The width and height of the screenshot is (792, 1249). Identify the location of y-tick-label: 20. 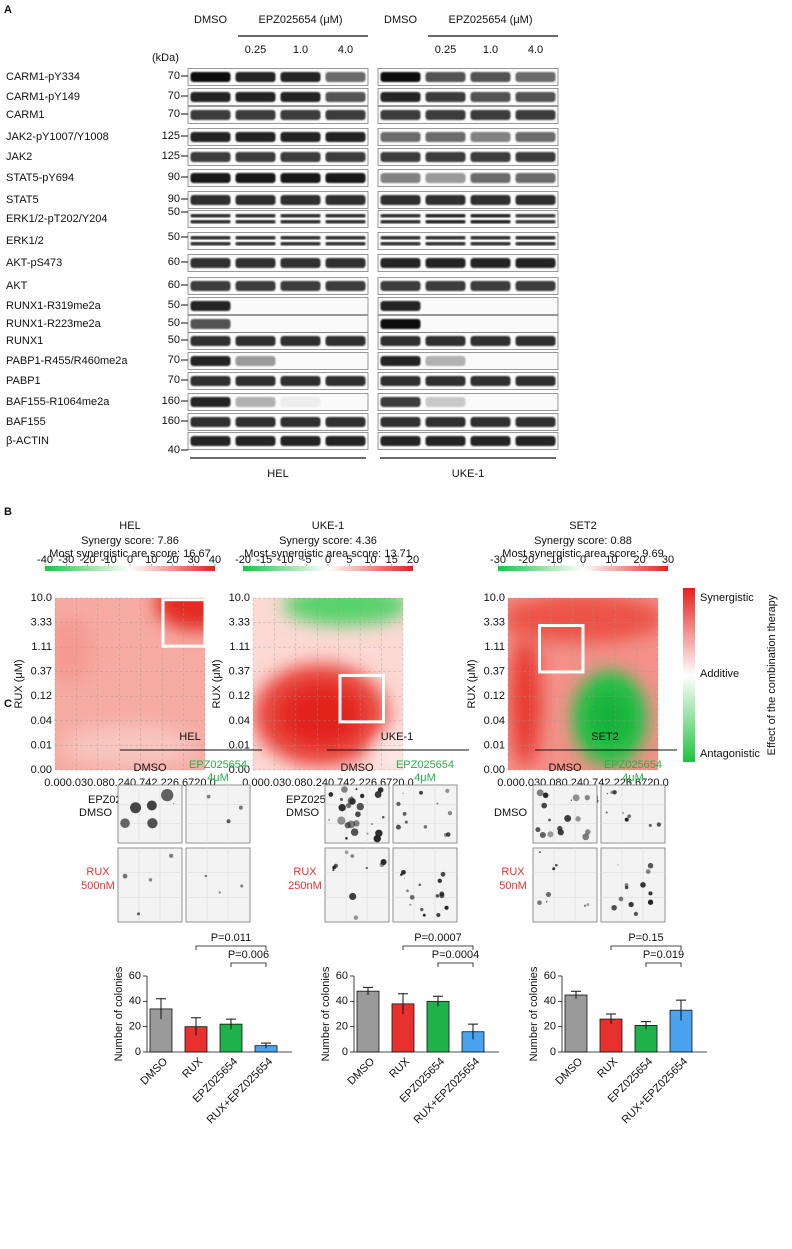
(550, 1027).